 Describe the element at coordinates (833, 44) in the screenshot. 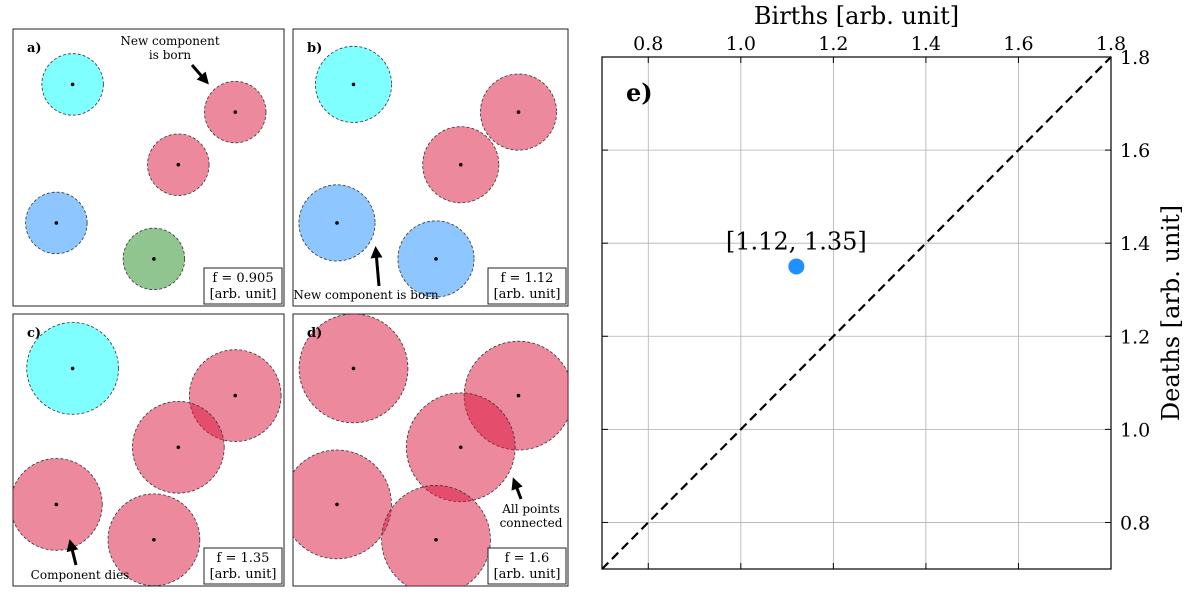

I see `x-tick-label: 1.2` at that location.